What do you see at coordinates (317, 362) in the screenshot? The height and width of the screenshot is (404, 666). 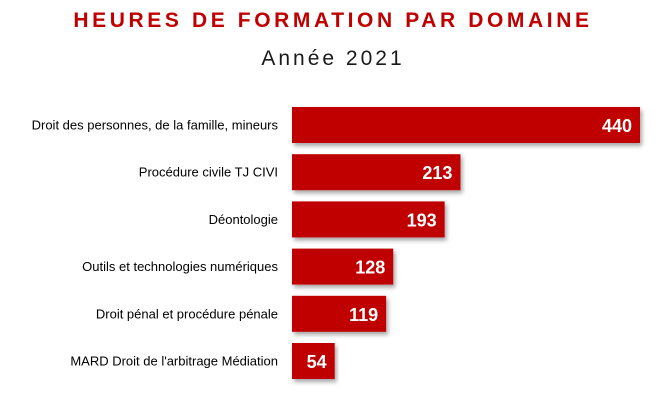 I see `data-label: 54` at bounding box center [317, 362].